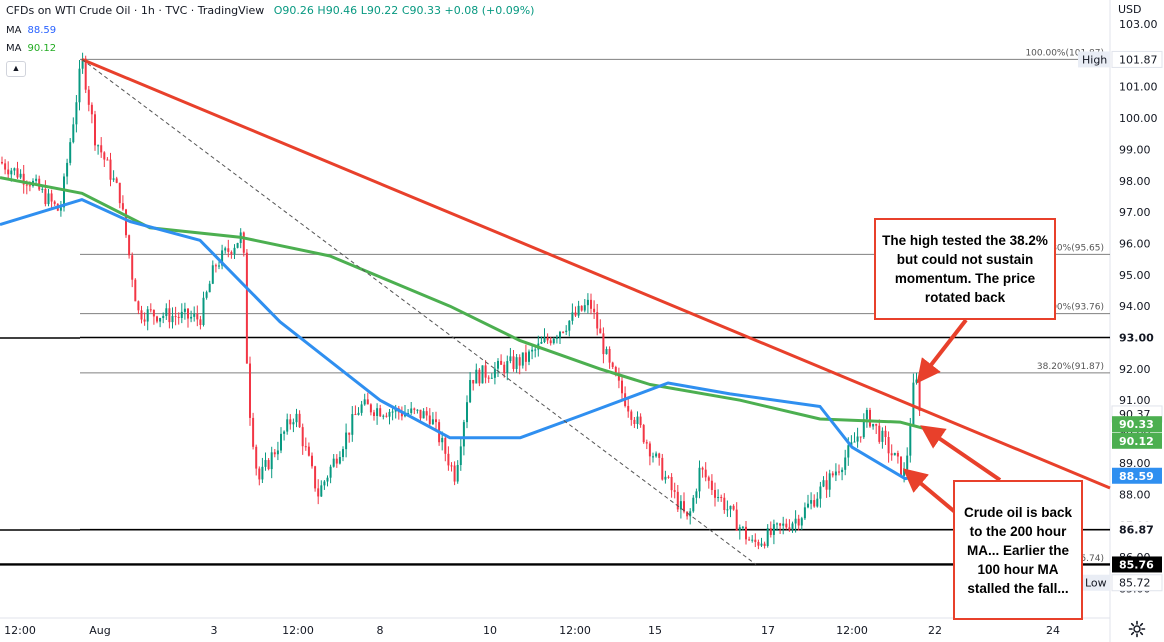  Describe the element at coordinates (1070, 248) in the screenshot. I see `fib-level-label: 61.80%(95.65)` at that location.